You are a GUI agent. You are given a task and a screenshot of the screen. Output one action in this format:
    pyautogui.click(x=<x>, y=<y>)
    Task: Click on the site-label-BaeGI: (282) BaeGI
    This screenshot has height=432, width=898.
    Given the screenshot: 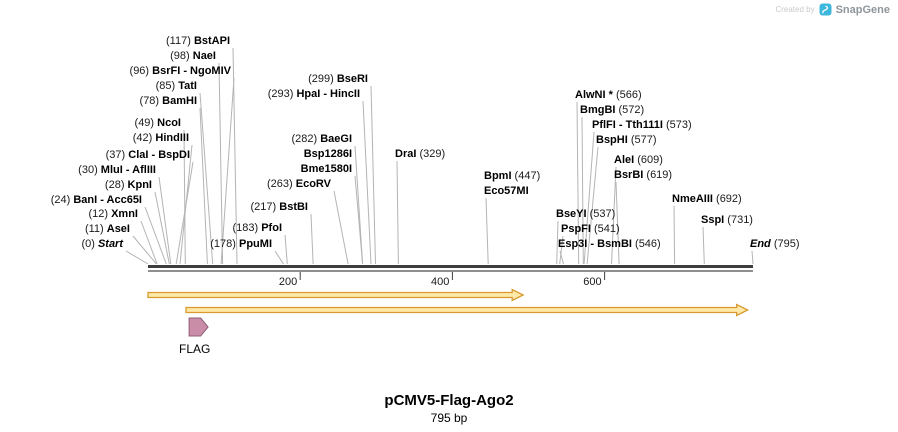 What is the action you would take?
    pyautogui.click(x=321, y=139)
    